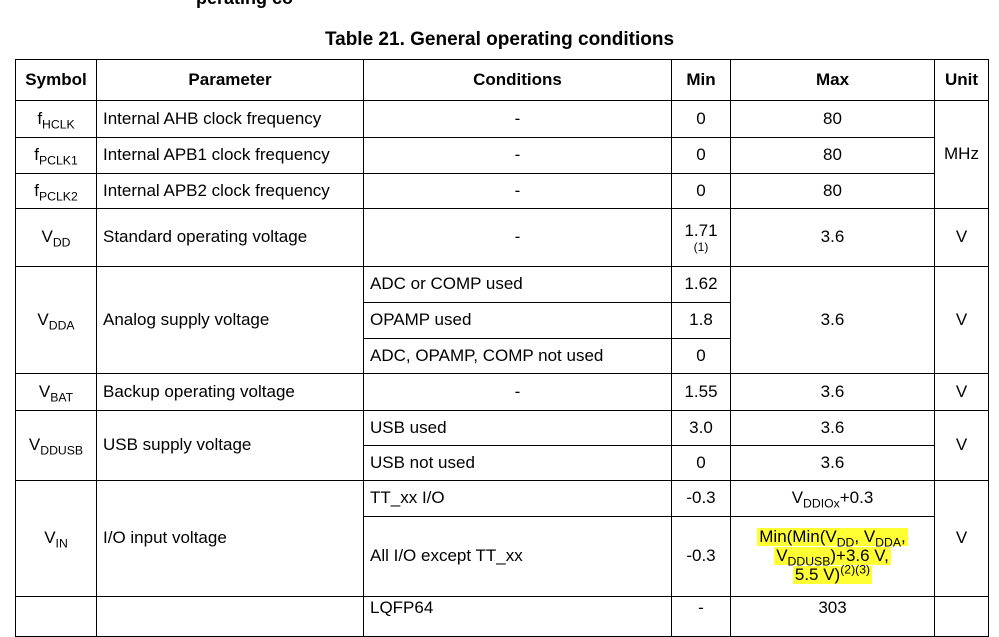 This screenshot has height=637, width=999. What do you see at coordinates (230, 616) in the screenshot?
I see `parameter-cell` at bounding box center [230, 616].